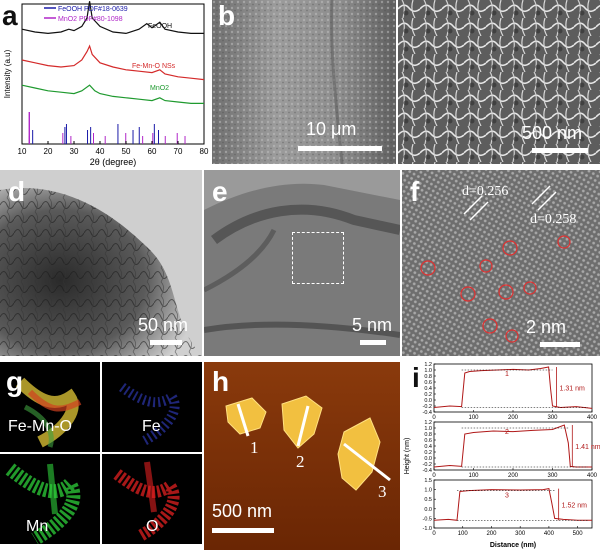 The width and height of the screenshot is (600, 550). I want to click on scale-bar-d, so click(166, 342).